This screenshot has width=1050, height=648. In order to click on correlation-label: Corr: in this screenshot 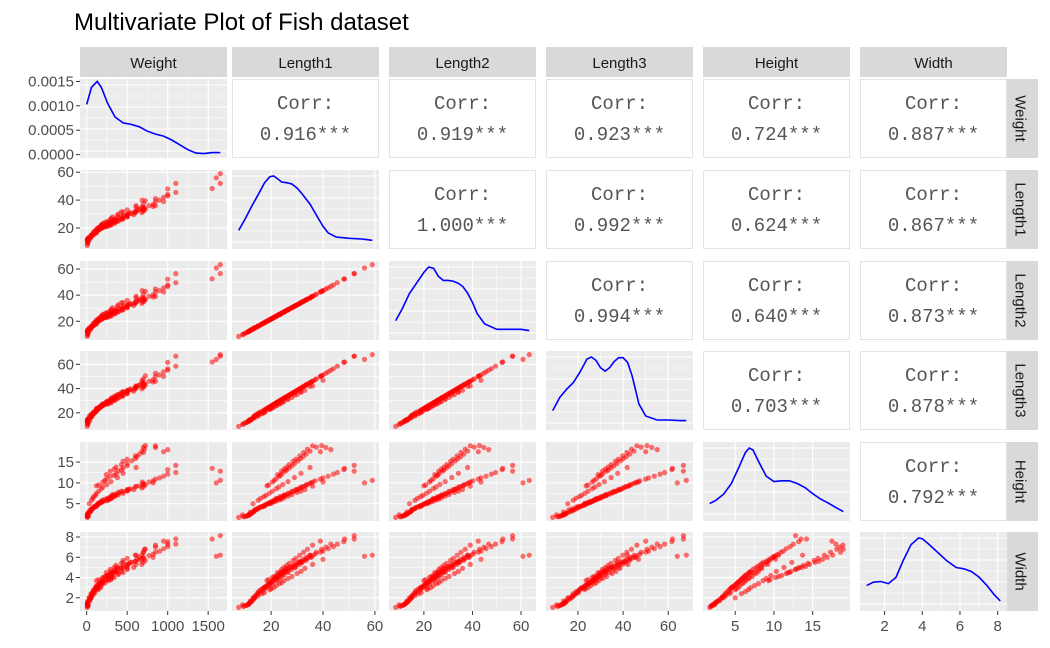, I will do `click(619, 195)`.